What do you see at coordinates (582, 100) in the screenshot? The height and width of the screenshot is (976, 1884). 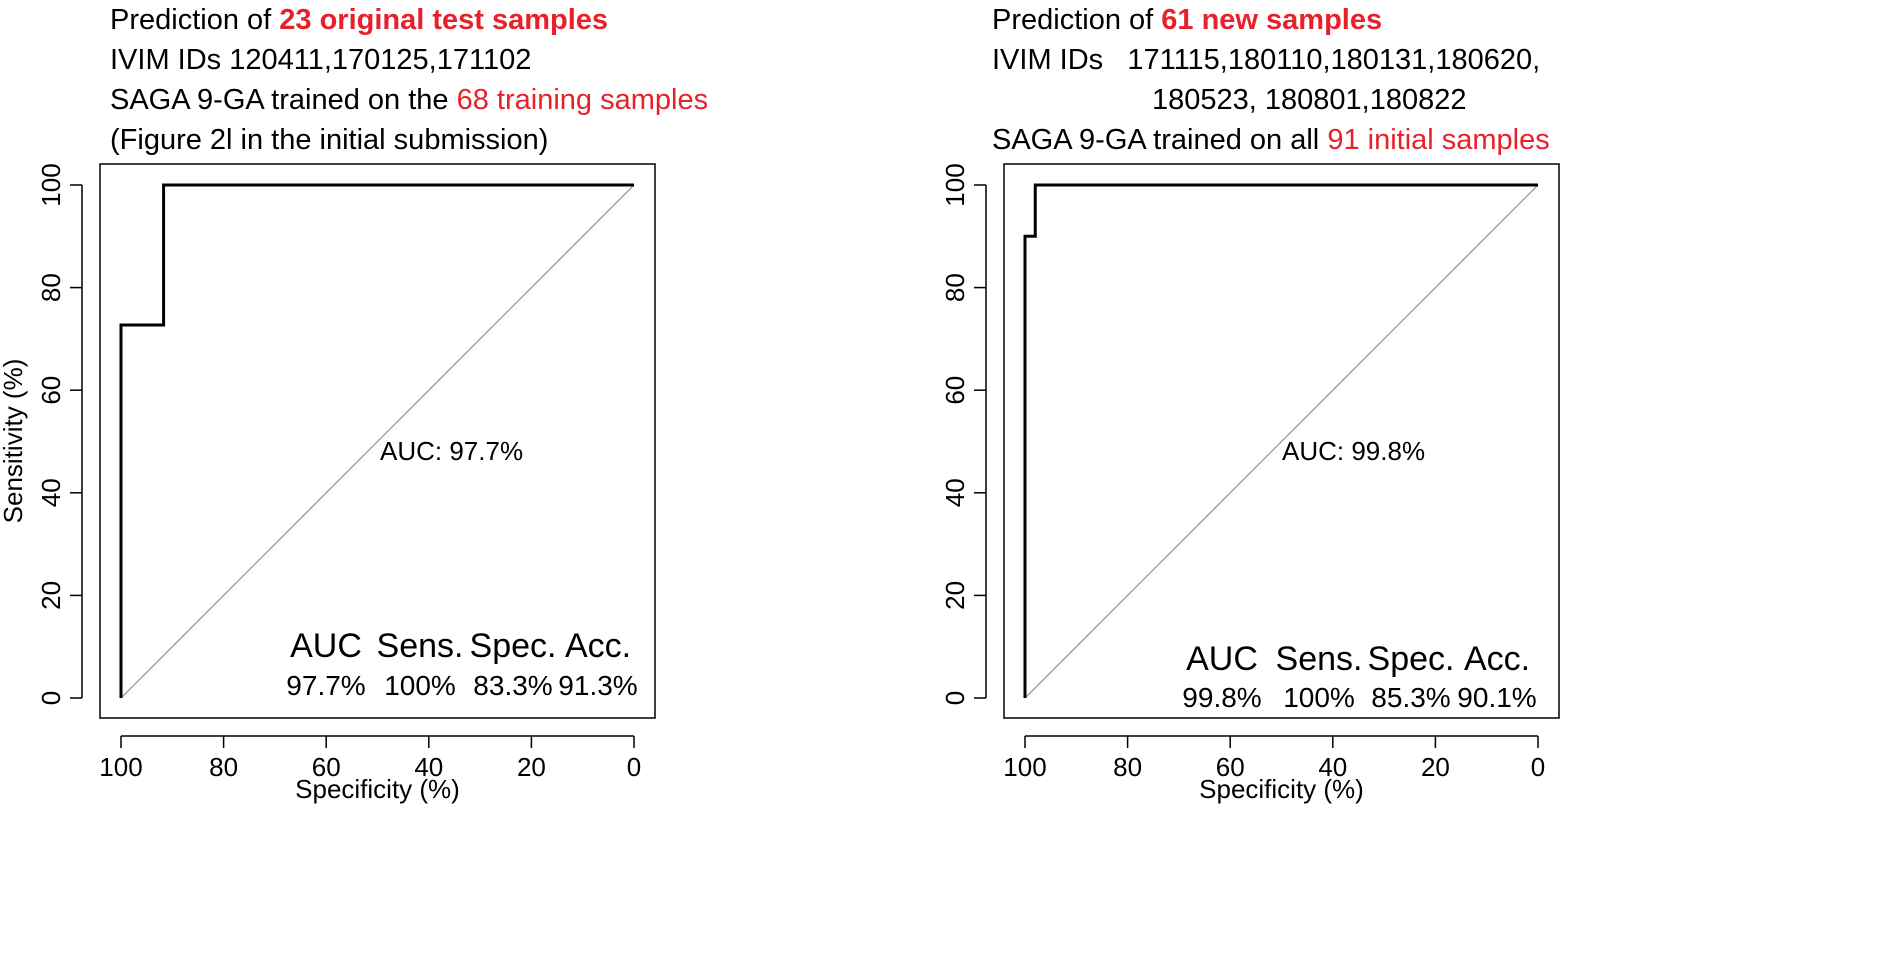 I see `header-highlight: 68 training samples` at bounding box center [582, 100].